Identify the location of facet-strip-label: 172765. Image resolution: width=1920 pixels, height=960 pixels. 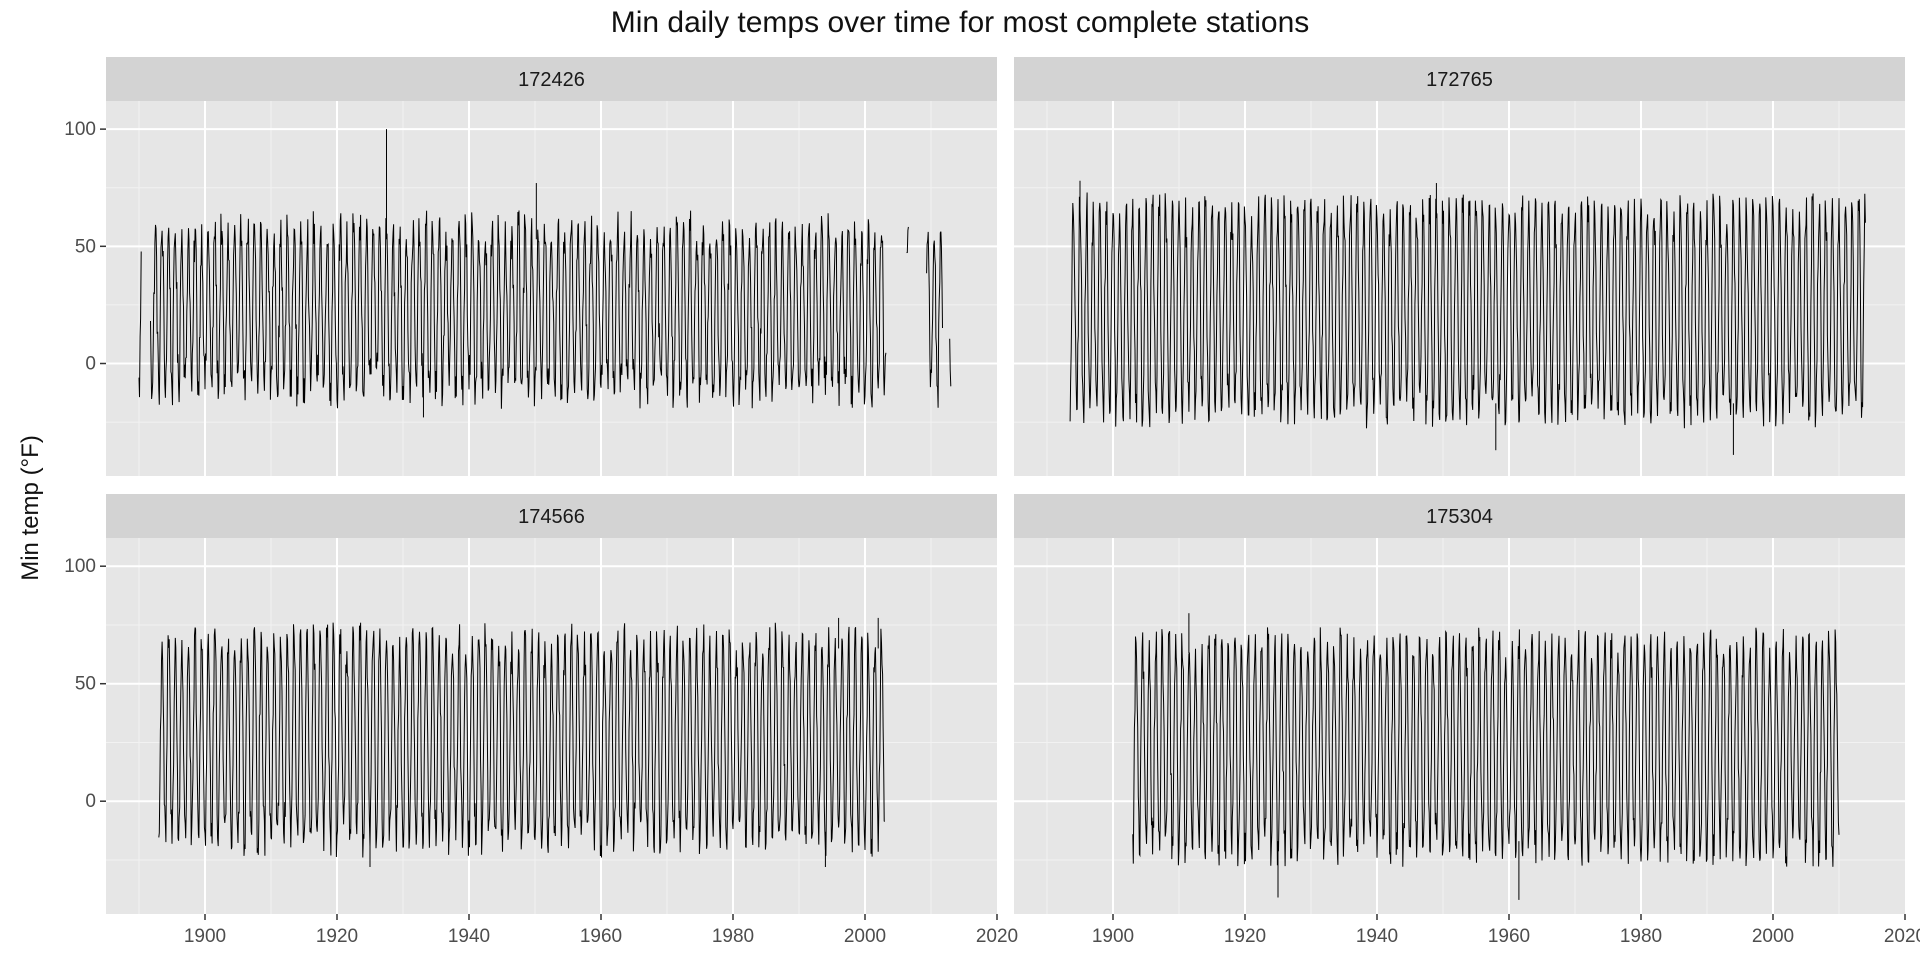
(1459, 80).